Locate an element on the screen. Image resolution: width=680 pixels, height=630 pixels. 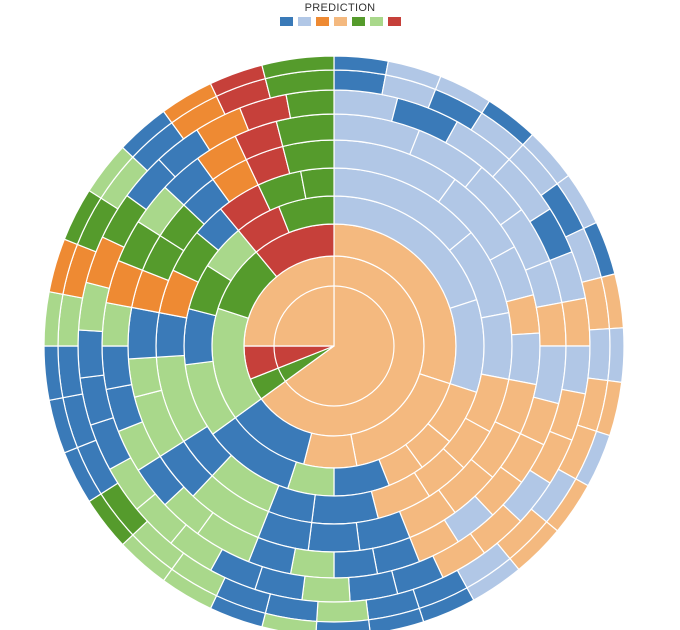
legend: PREDICTION is located at coordinates (340, 14).